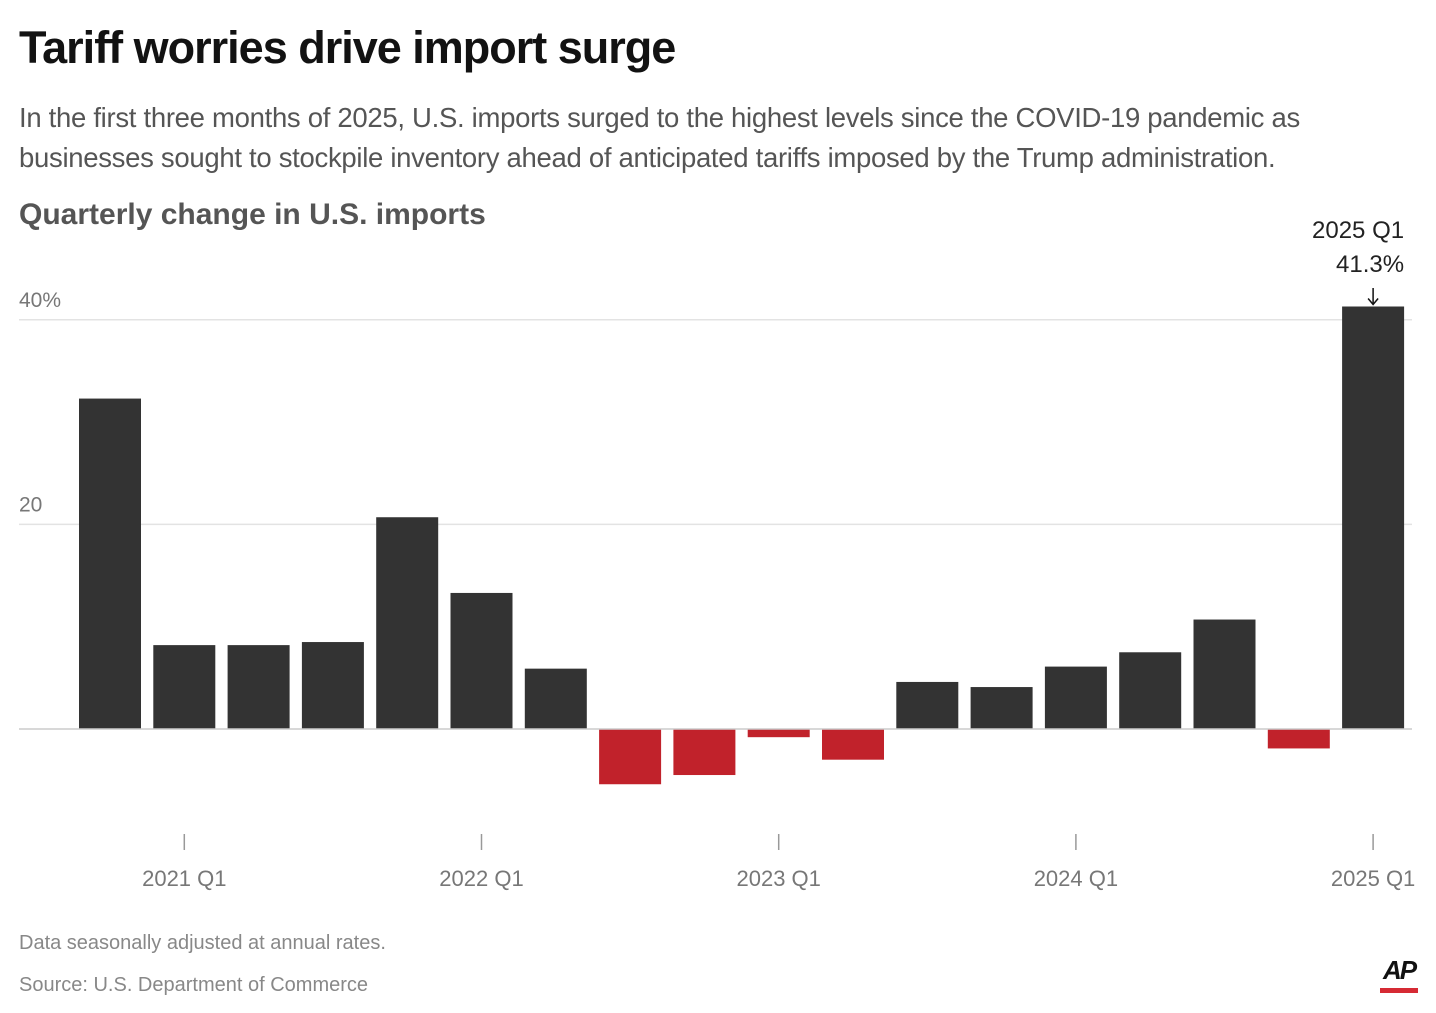 The height and width of the screenshot is (1013, 1436). What do you see at coordinates (778, 733) in the screenshot?
I see `bar-2023-q1` at bounding box center [778, 733].